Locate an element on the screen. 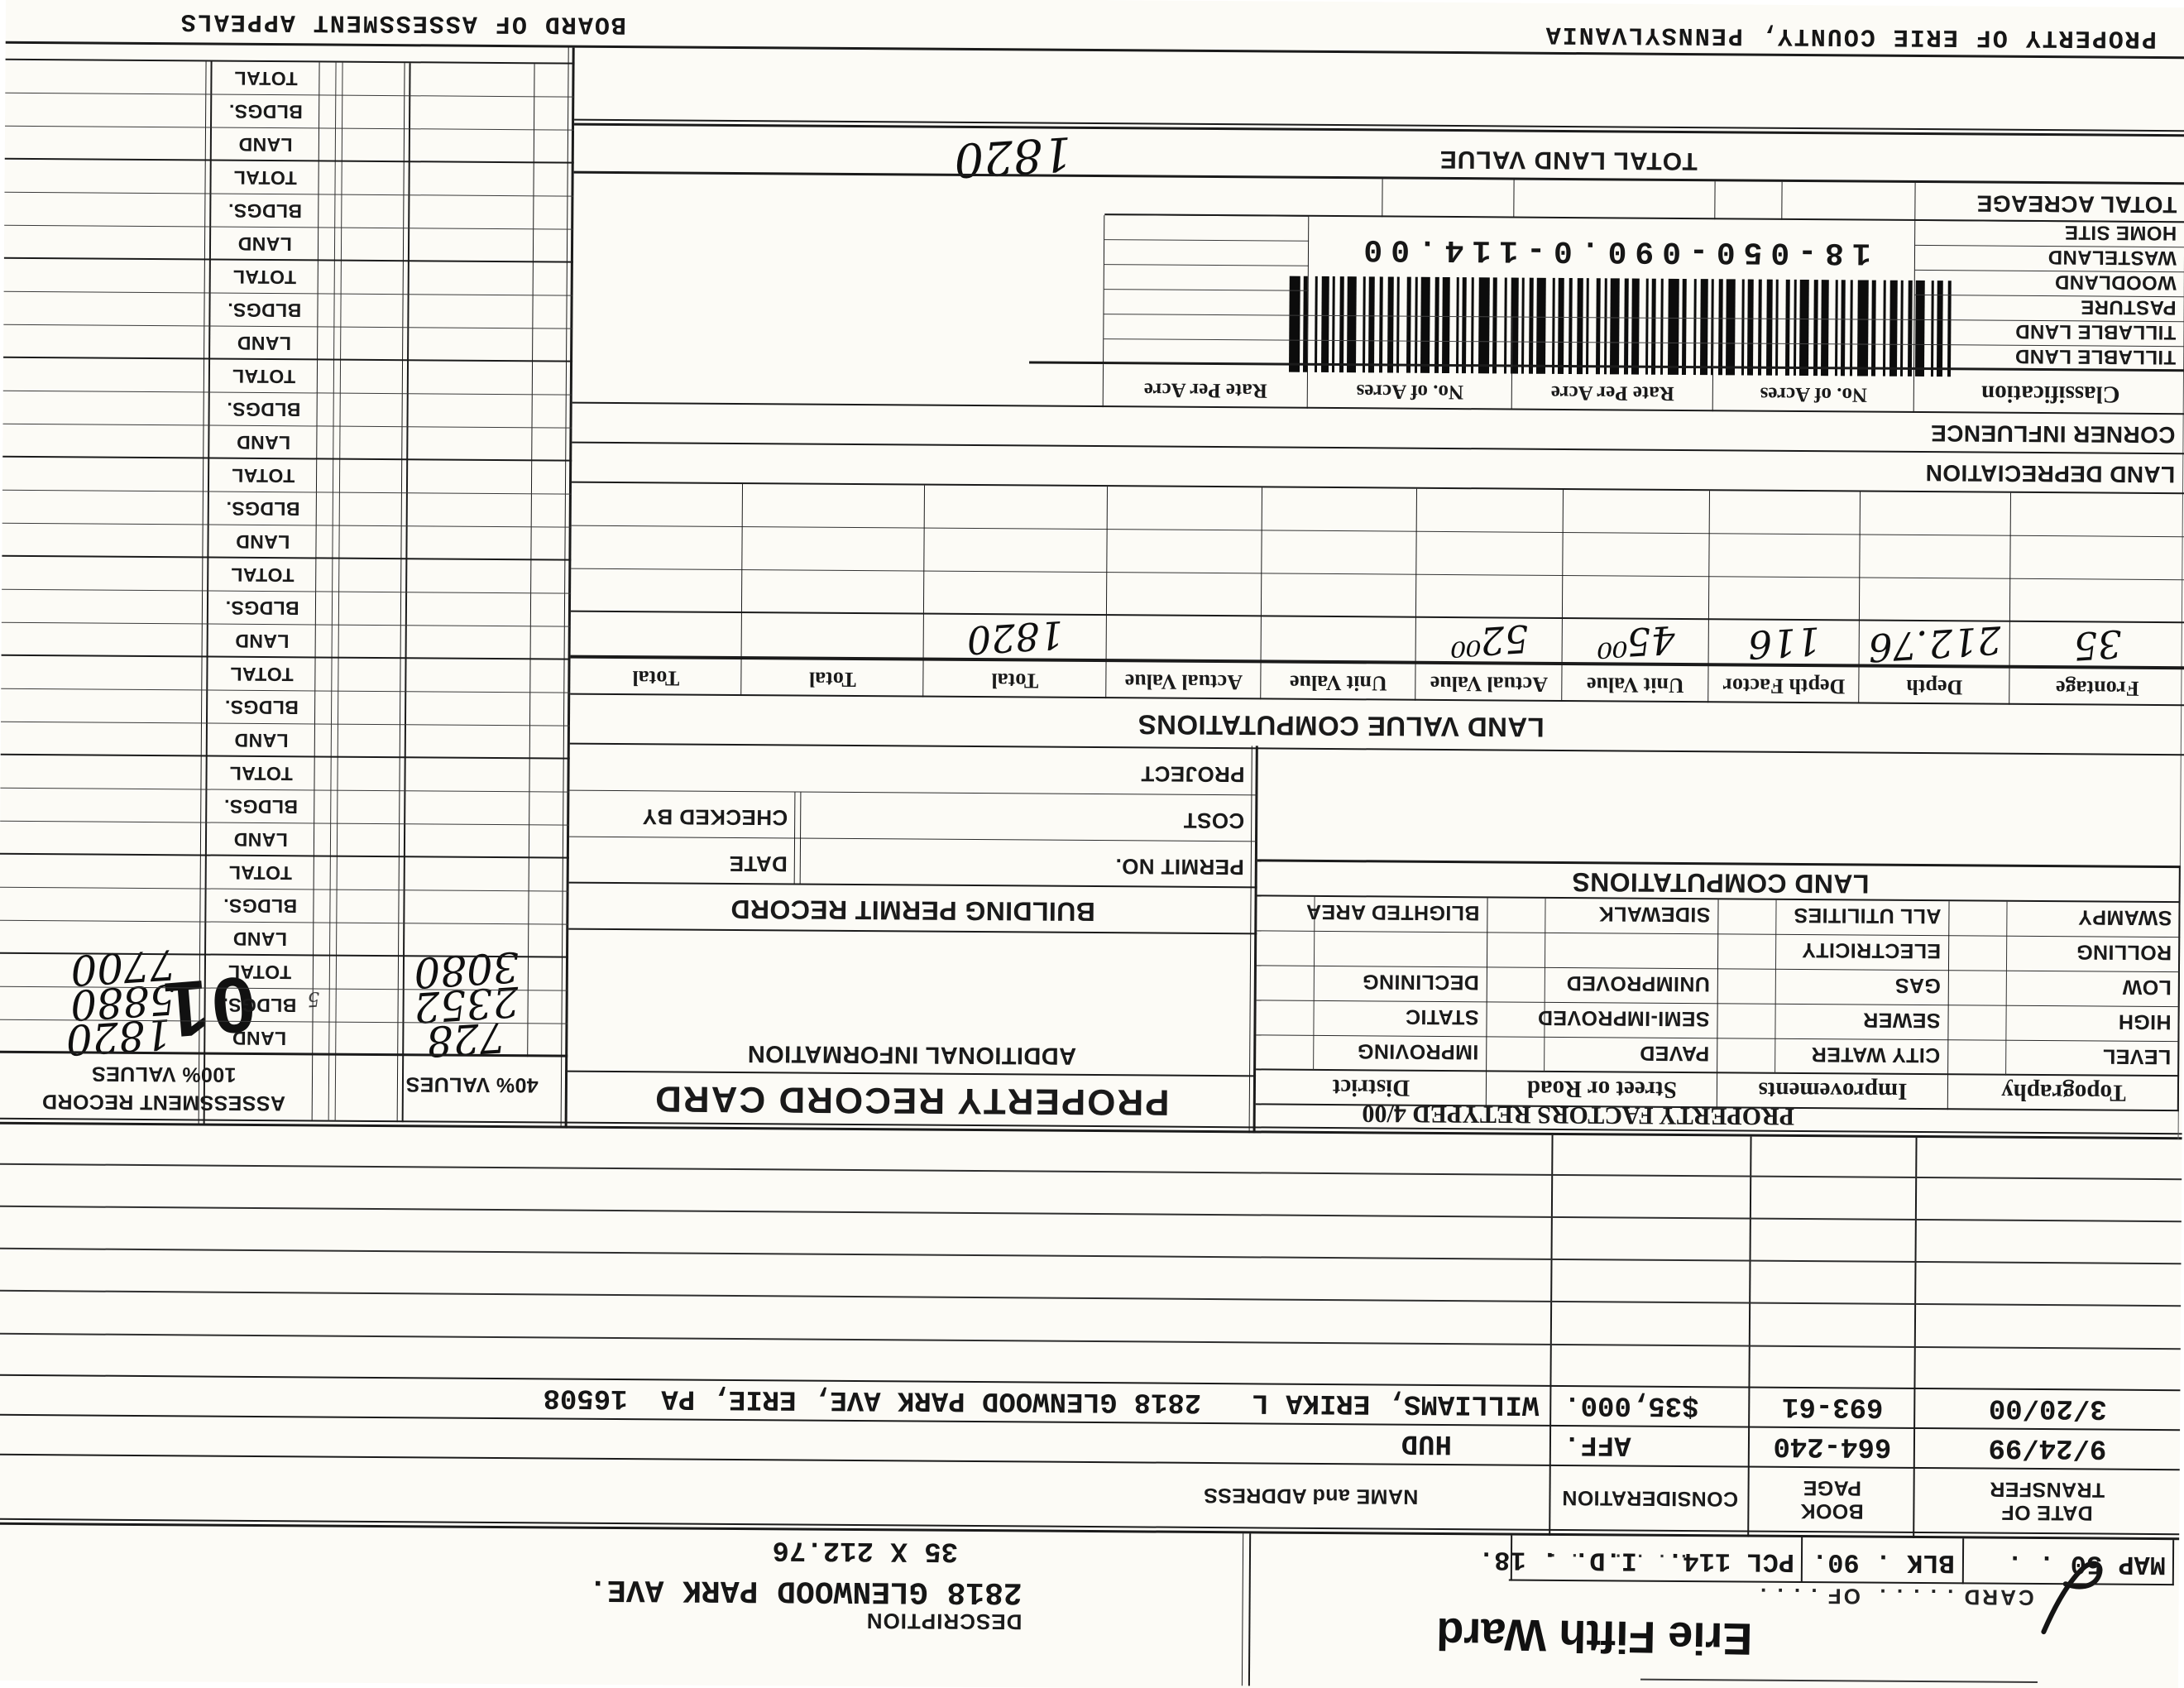 The image size is (2184, 1688). total-land-value-handwritten: 1820 is located at coordinates (1013, 156).